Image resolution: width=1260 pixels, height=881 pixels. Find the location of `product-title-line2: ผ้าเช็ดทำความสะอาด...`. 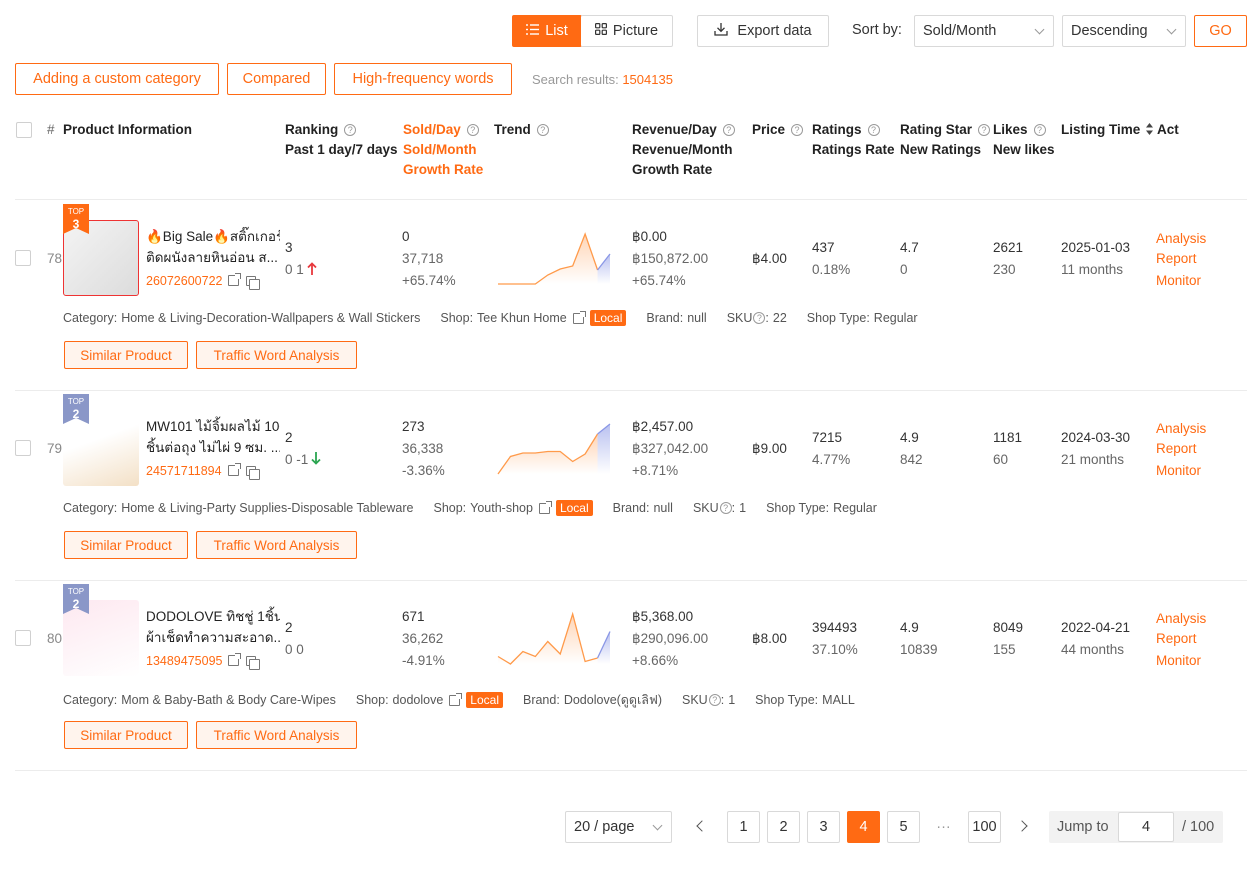

product-title-line2: ผ้าเช็ดทำความสะอาด... is located at coordinates (213, 637).